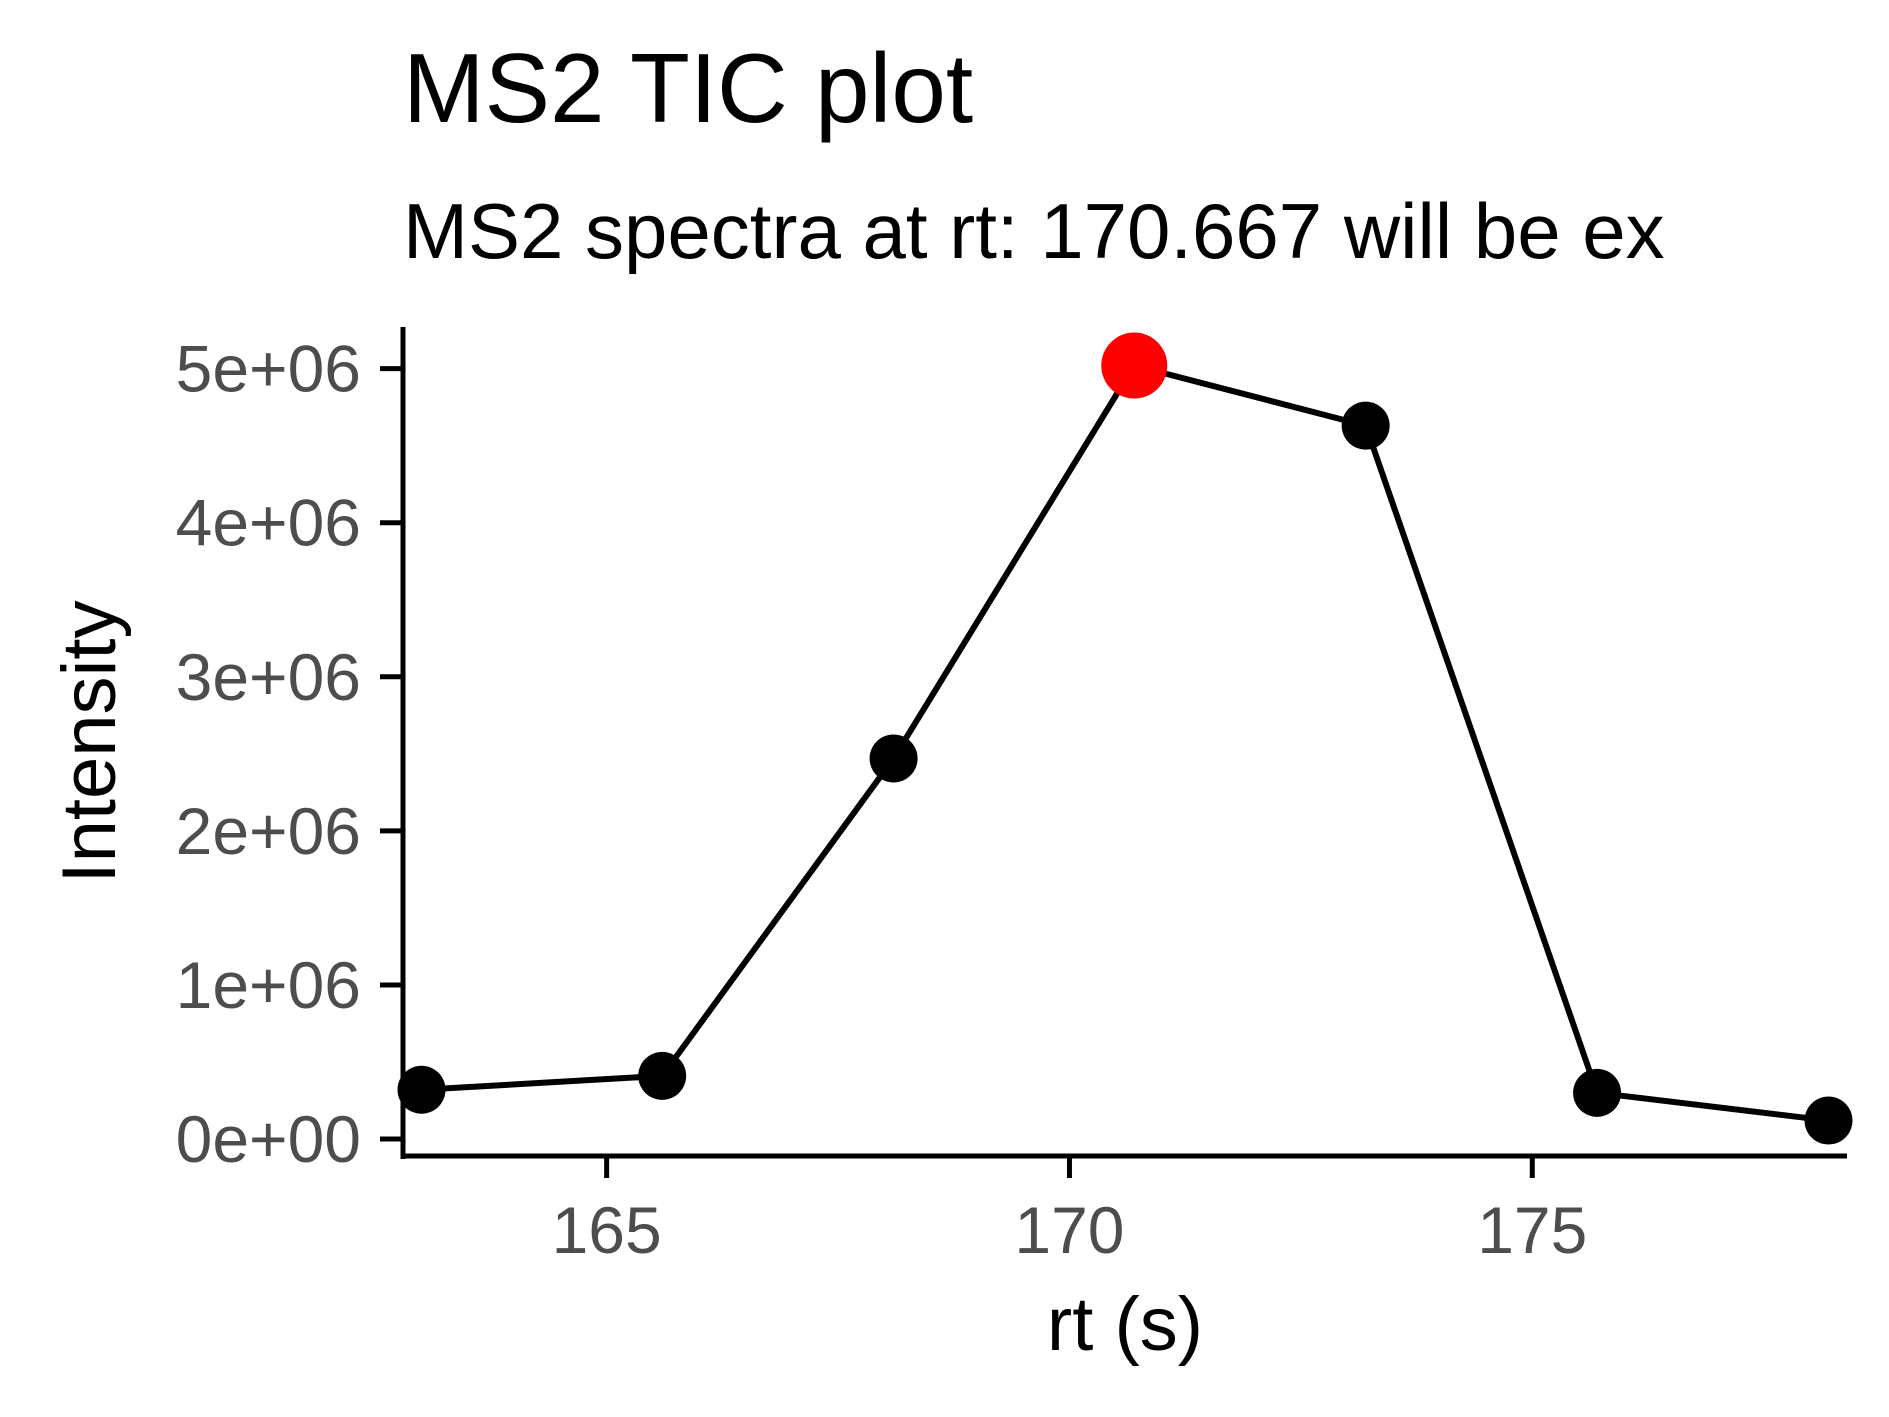 The height and width of the screenshot is (1417, 1889). Describe the element at coordinates (268, 369) in the screenshot. I see `y-tick-label: 5e+06` at that location.